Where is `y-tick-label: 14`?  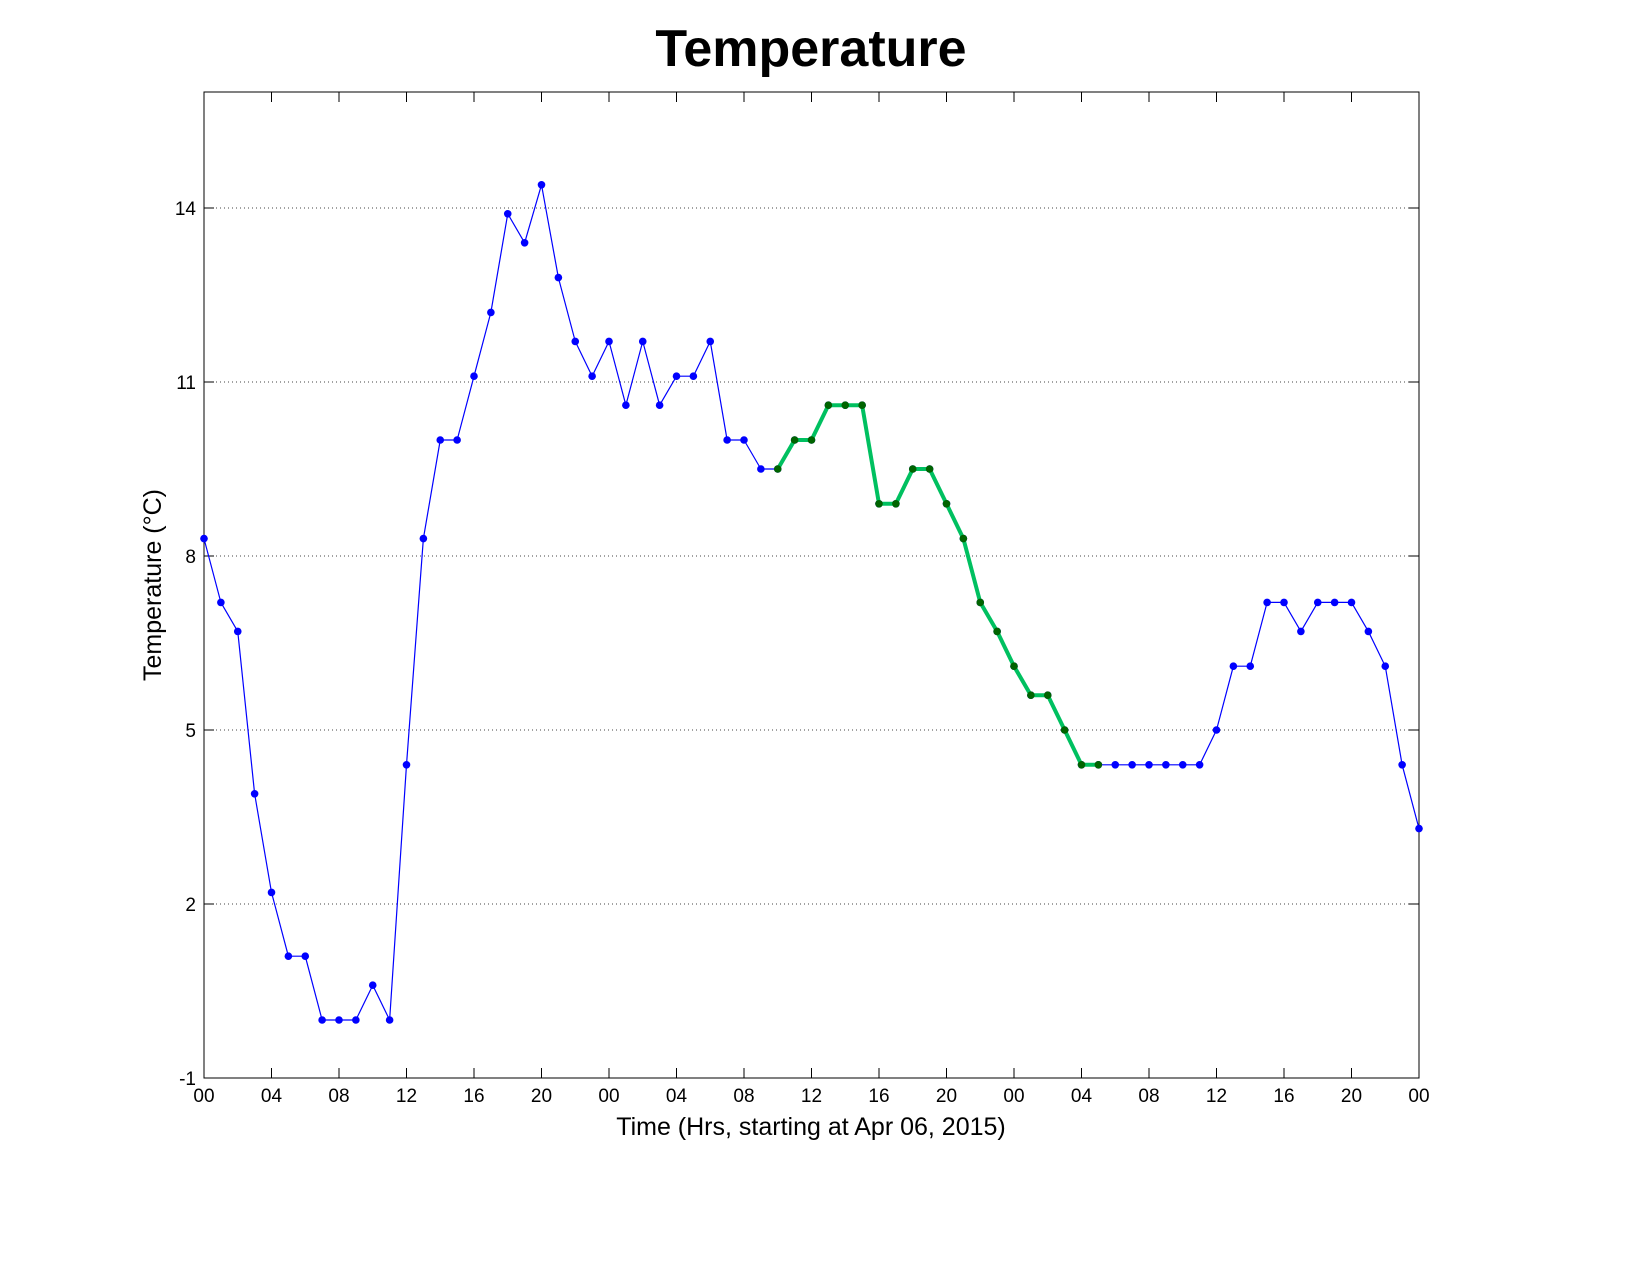 y-tick-label: 14 is located at coordinates (186, 209).